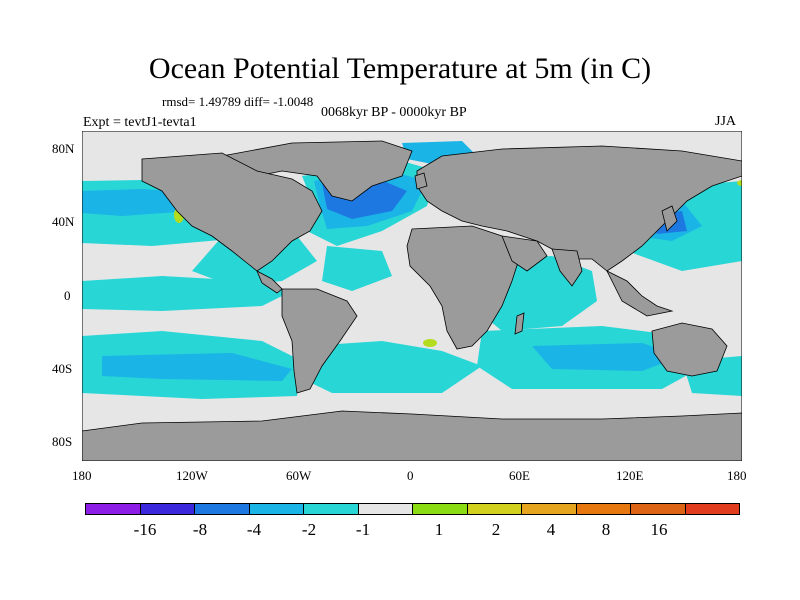 Image resolution: width=800 pixels, height=600 pixels. I want to click on colorbar-label-m1: -1, so click(363, 529).